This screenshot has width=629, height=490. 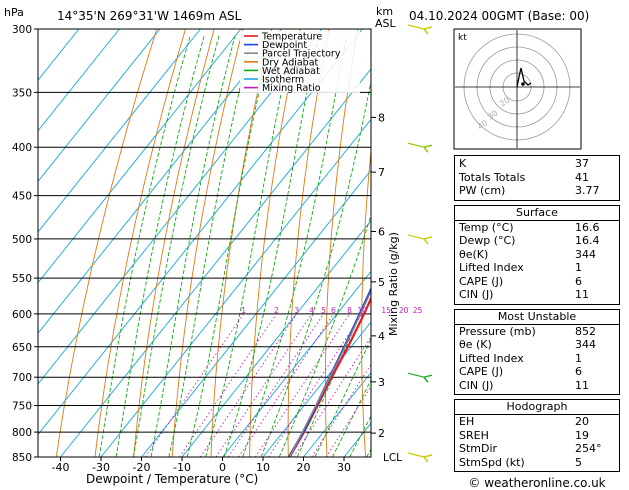 What do you see at coordinates (475, 345) in the screenshot?
I see `most-unstable-row-label: θe (K)` at bounding box center [475, 345].